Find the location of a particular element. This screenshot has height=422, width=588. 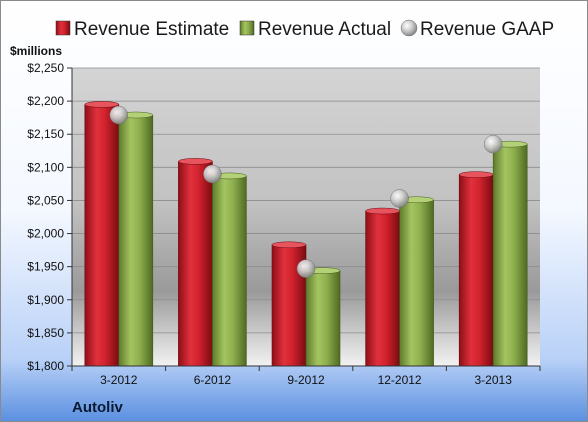

x-tick-label: 12-2012 is located at coordinates (400, 380).